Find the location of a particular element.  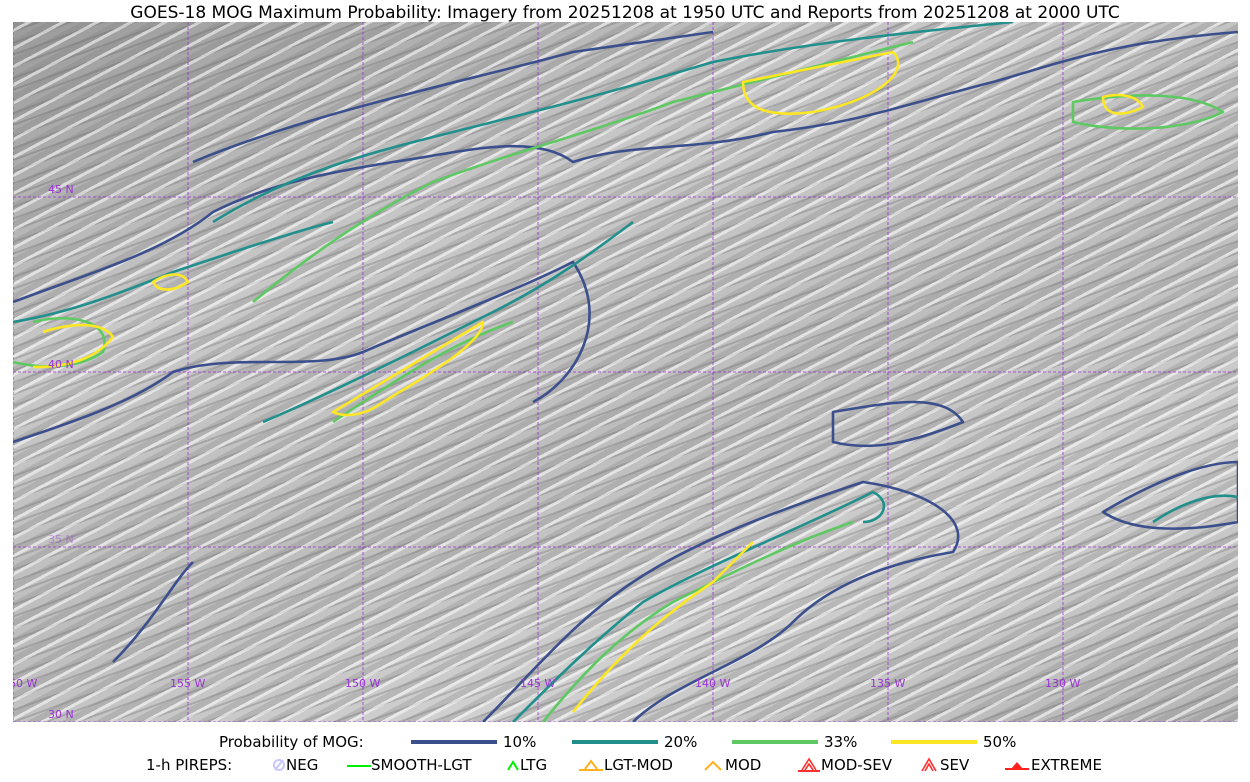

legend-label: 10% is located at coordinates (520, 742).